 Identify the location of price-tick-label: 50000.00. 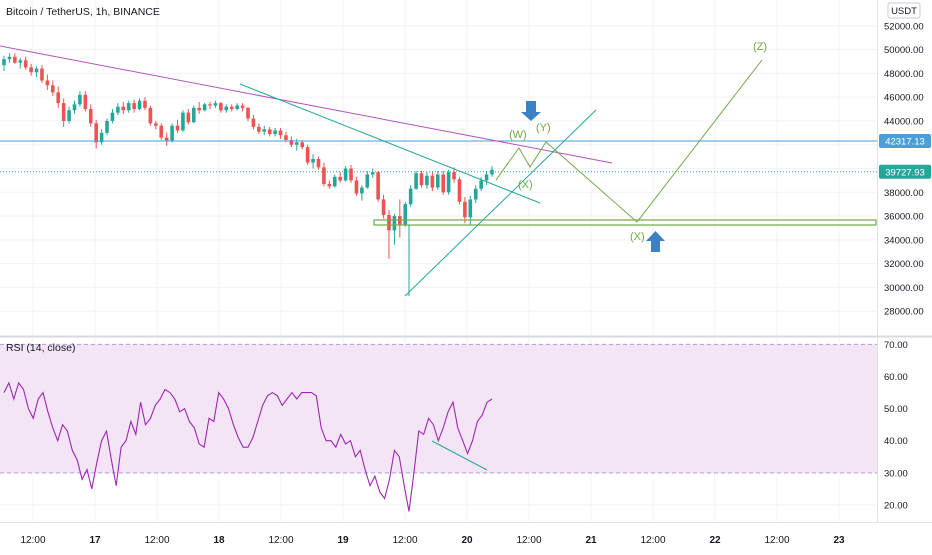
(904, 50).